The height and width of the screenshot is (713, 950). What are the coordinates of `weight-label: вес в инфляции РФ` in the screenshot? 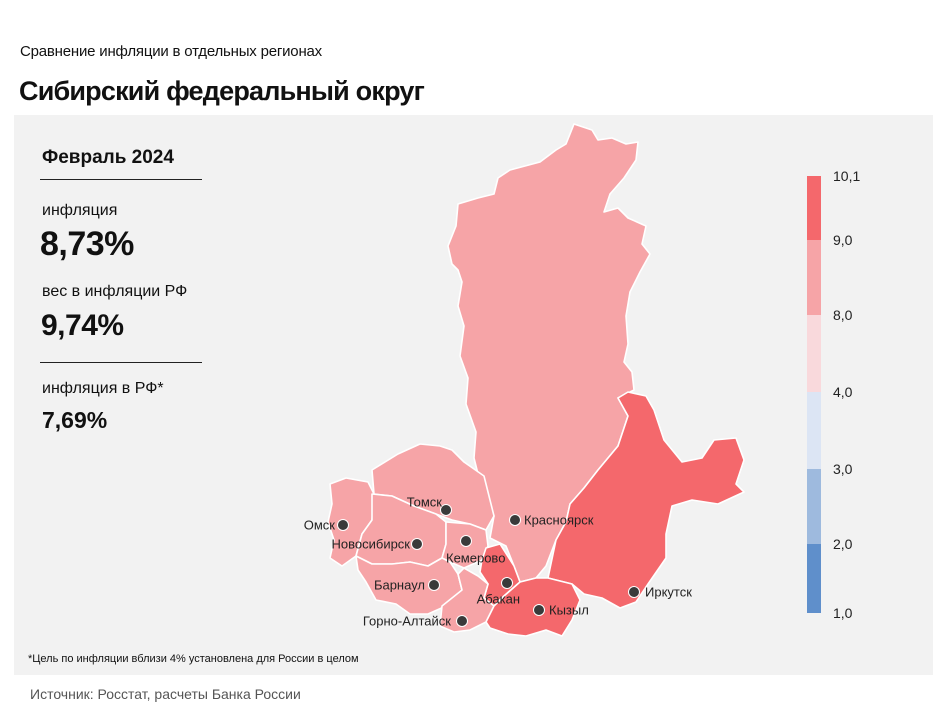 It's located at (115, 291).